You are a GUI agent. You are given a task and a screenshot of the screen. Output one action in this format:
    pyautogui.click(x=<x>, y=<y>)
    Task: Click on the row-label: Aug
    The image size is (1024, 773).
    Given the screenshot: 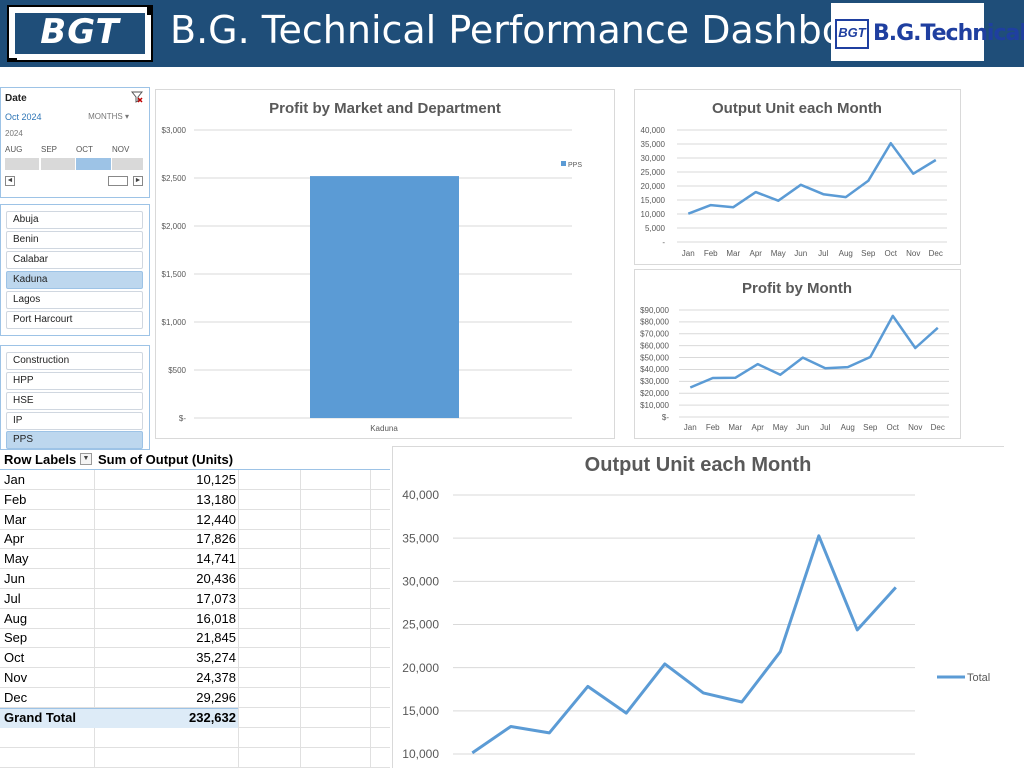 What is the action you would take?
    pyautogui.click(x=15, y=618)
    